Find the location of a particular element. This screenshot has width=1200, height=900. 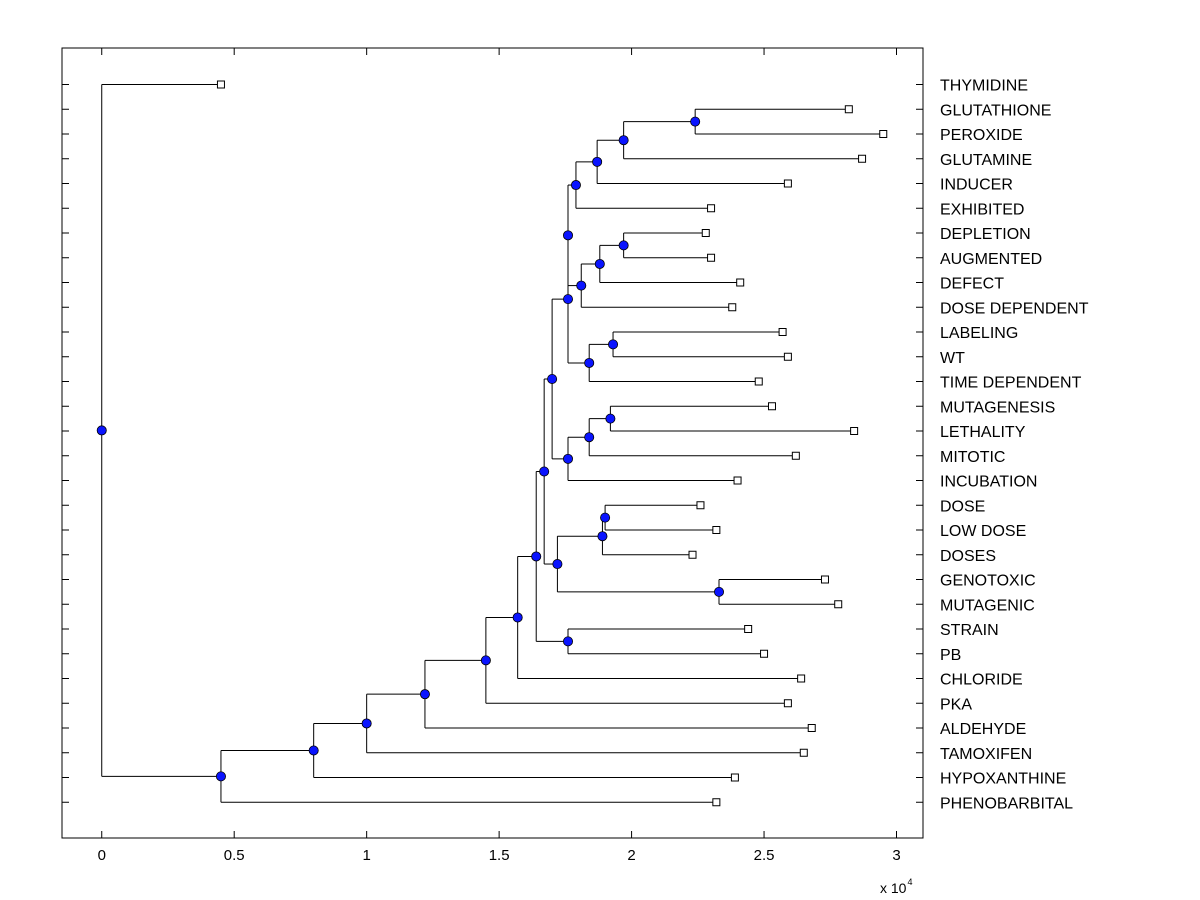

x-multiplier: x 104 is located at coordinates (896, 886).